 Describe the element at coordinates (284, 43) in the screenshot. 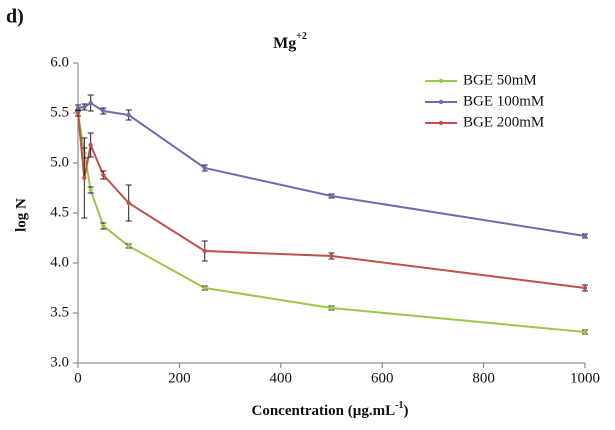

I see `title-text: Mg` at that location.